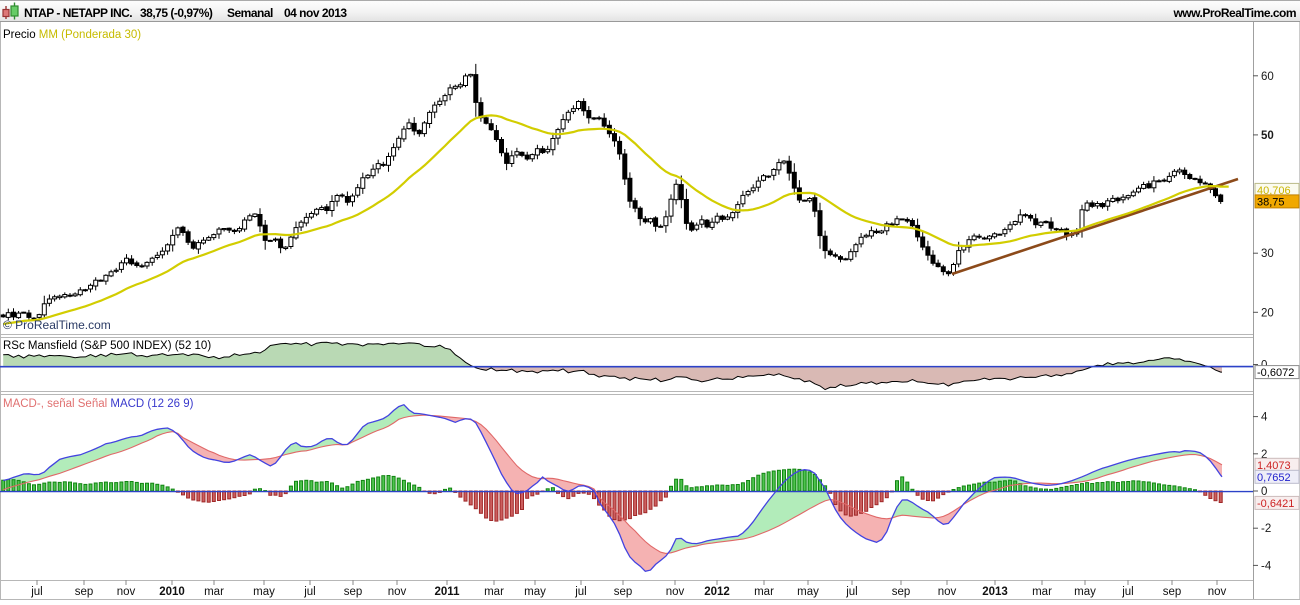 This screenshot has width=1300, height=605. What do you see at coordinates (1266, 529) in the screenshot?
I see `svg-text: -2` at bounding box center [1266, 529].